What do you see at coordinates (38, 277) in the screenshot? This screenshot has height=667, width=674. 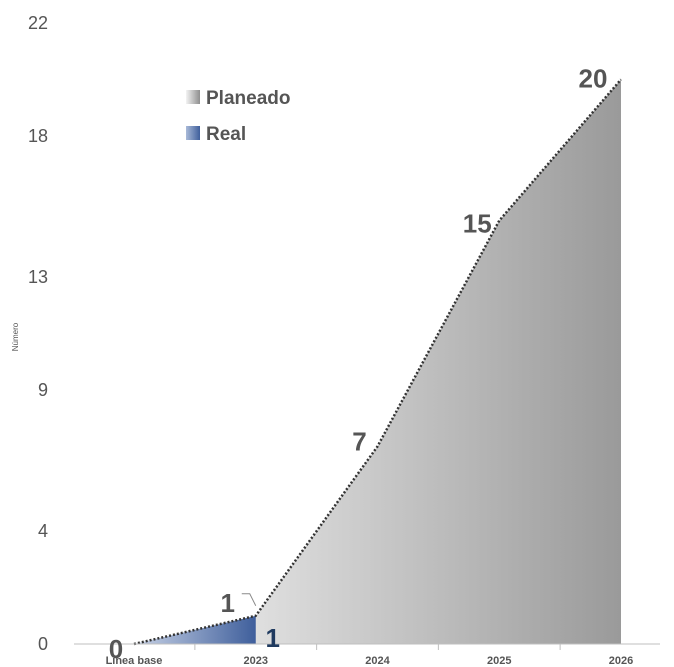 I see `y-tick-label: 13` at bounding box center [38, 277].